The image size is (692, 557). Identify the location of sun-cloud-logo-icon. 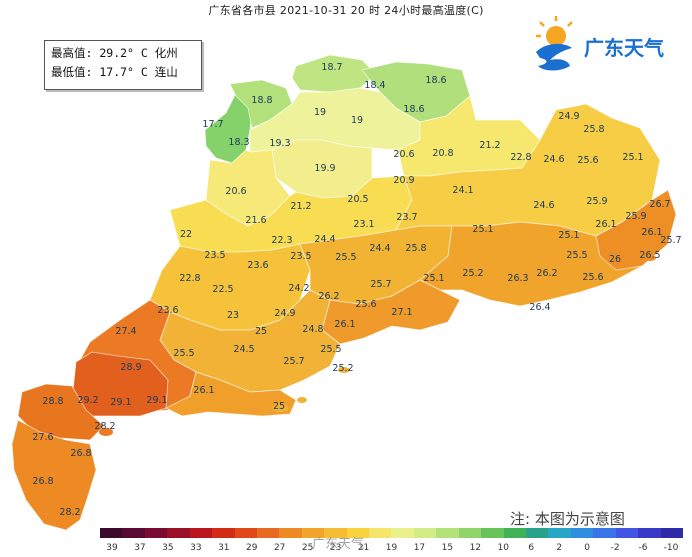
(554, 43).